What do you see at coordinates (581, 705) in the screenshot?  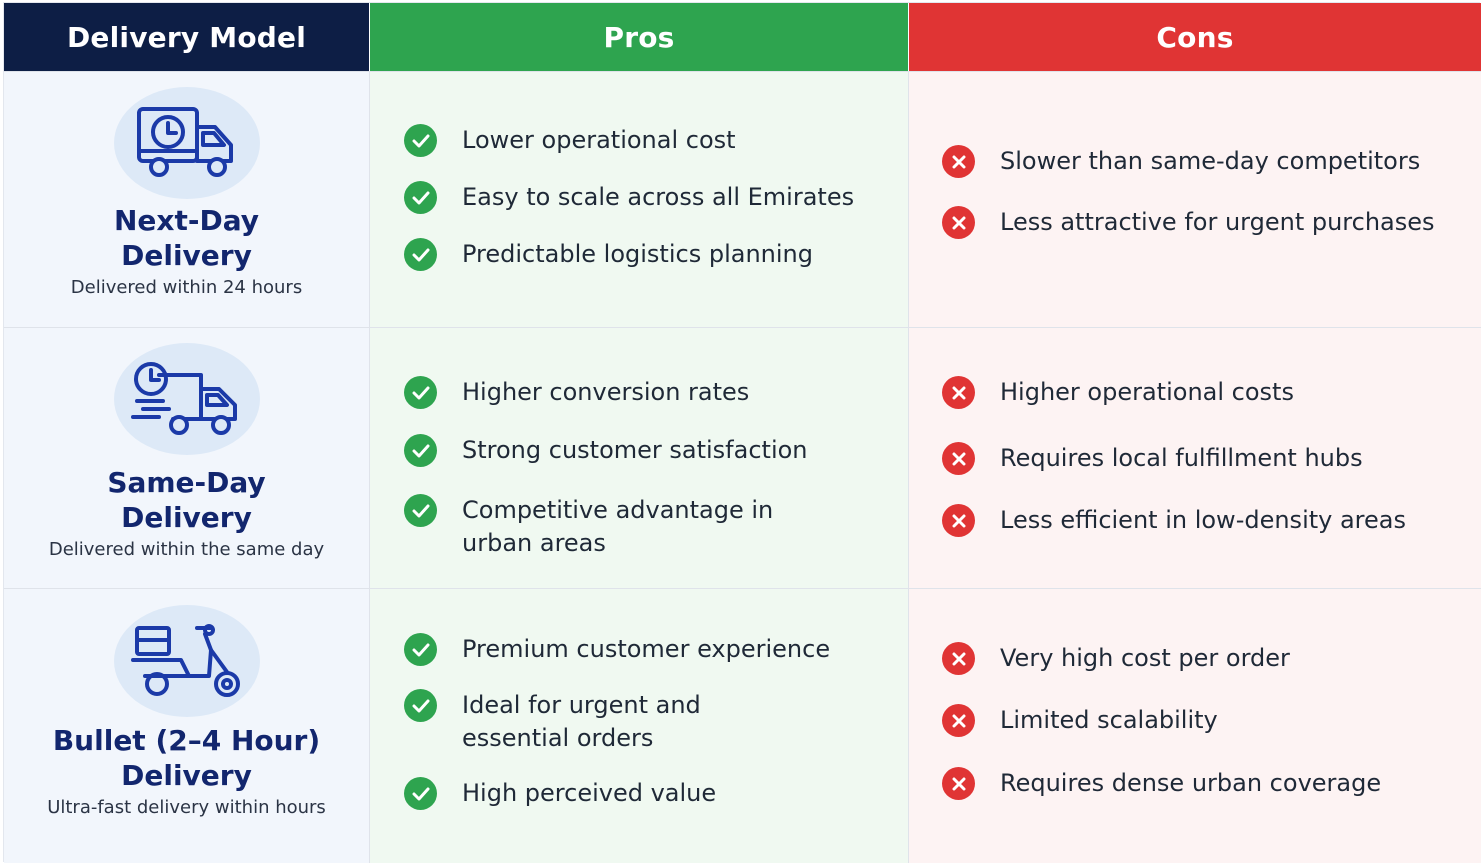 I see `pro-text-line1: Ideal for urgent and` at bounding box center [581, 705].